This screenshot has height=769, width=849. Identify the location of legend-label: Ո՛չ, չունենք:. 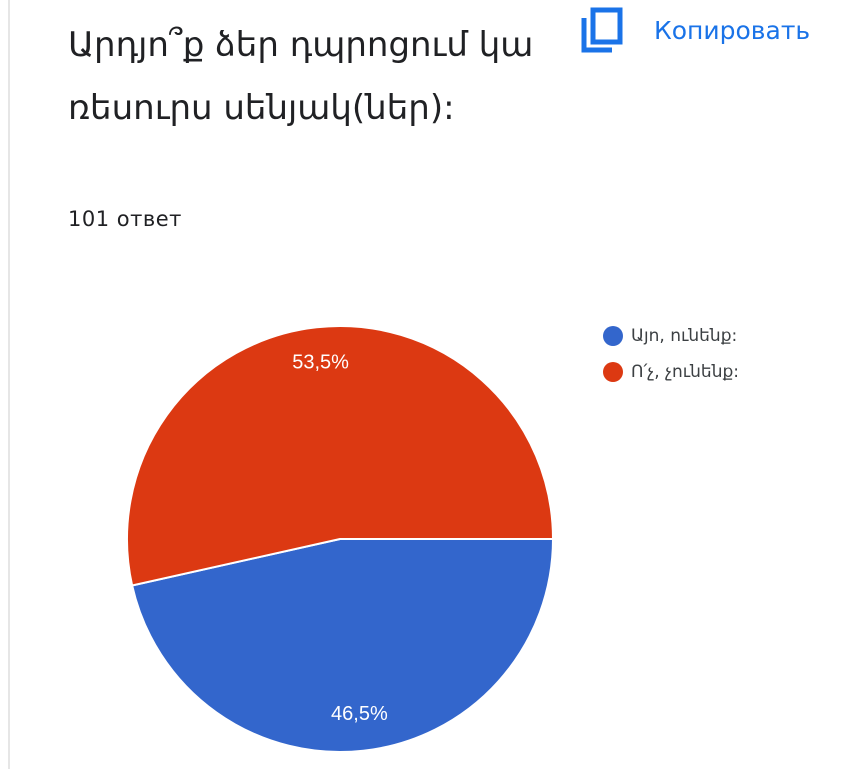
(685, 372).